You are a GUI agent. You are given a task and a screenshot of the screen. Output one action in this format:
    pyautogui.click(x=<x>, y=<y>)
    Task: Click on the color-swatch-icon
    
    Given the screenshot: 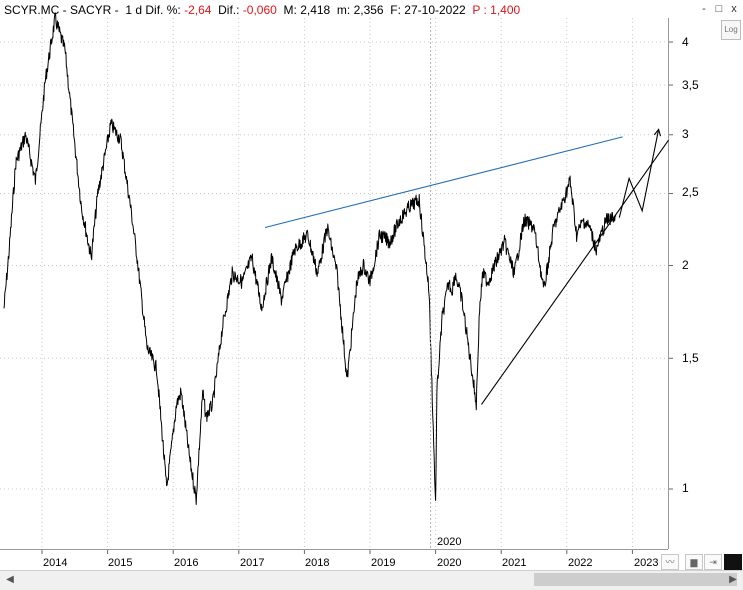 What is the action you would take?
    pyautogui.click(x=733, y=562)
    